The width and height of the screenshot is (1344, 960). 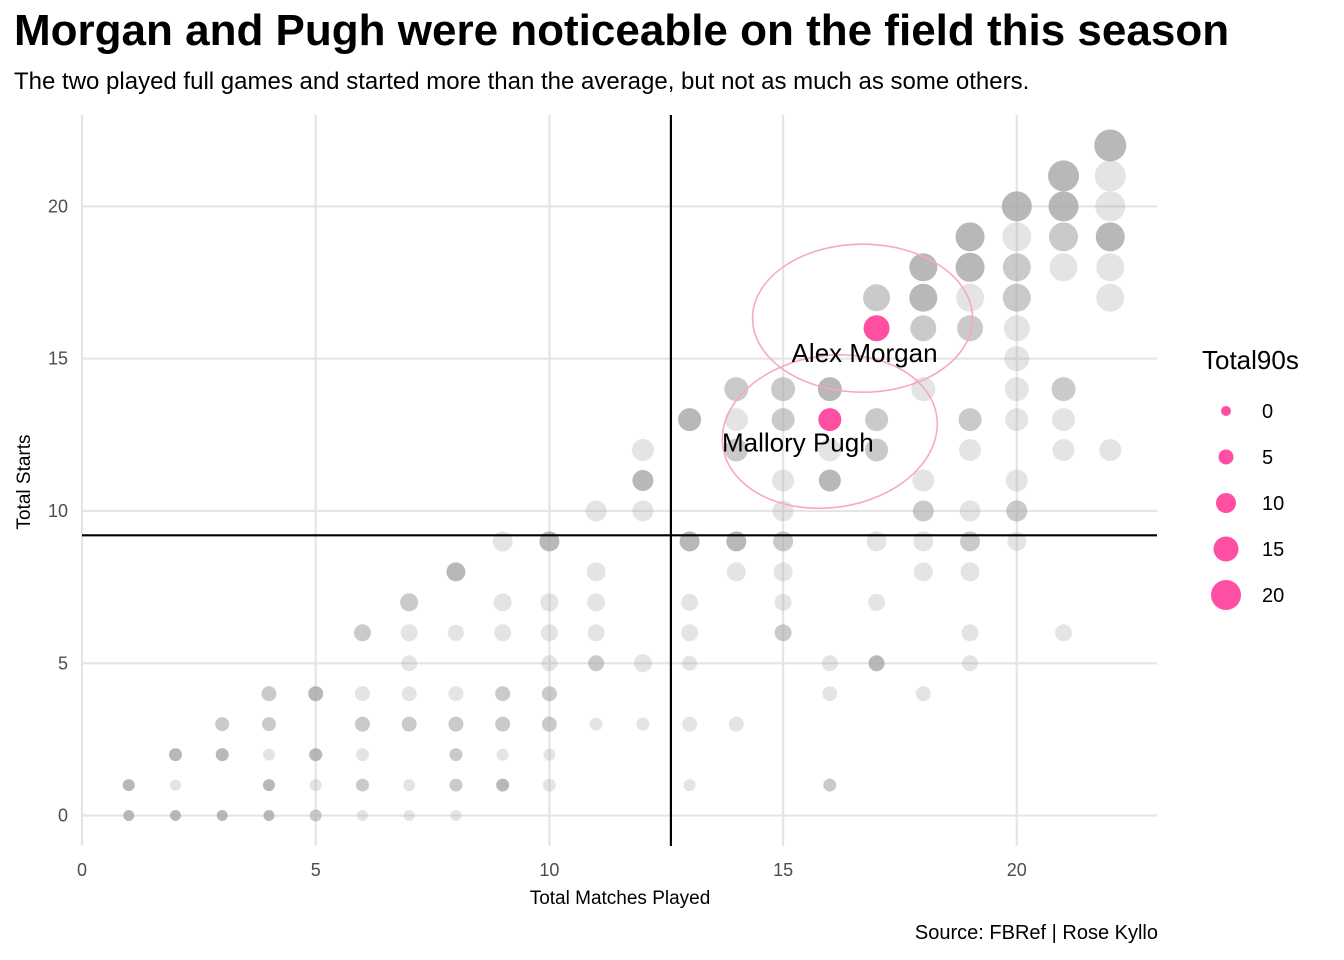 What do you see at coordinates (1273, 504) in the screenshot?
I see `legend-label: 10` at bounding box center [1273, 504].